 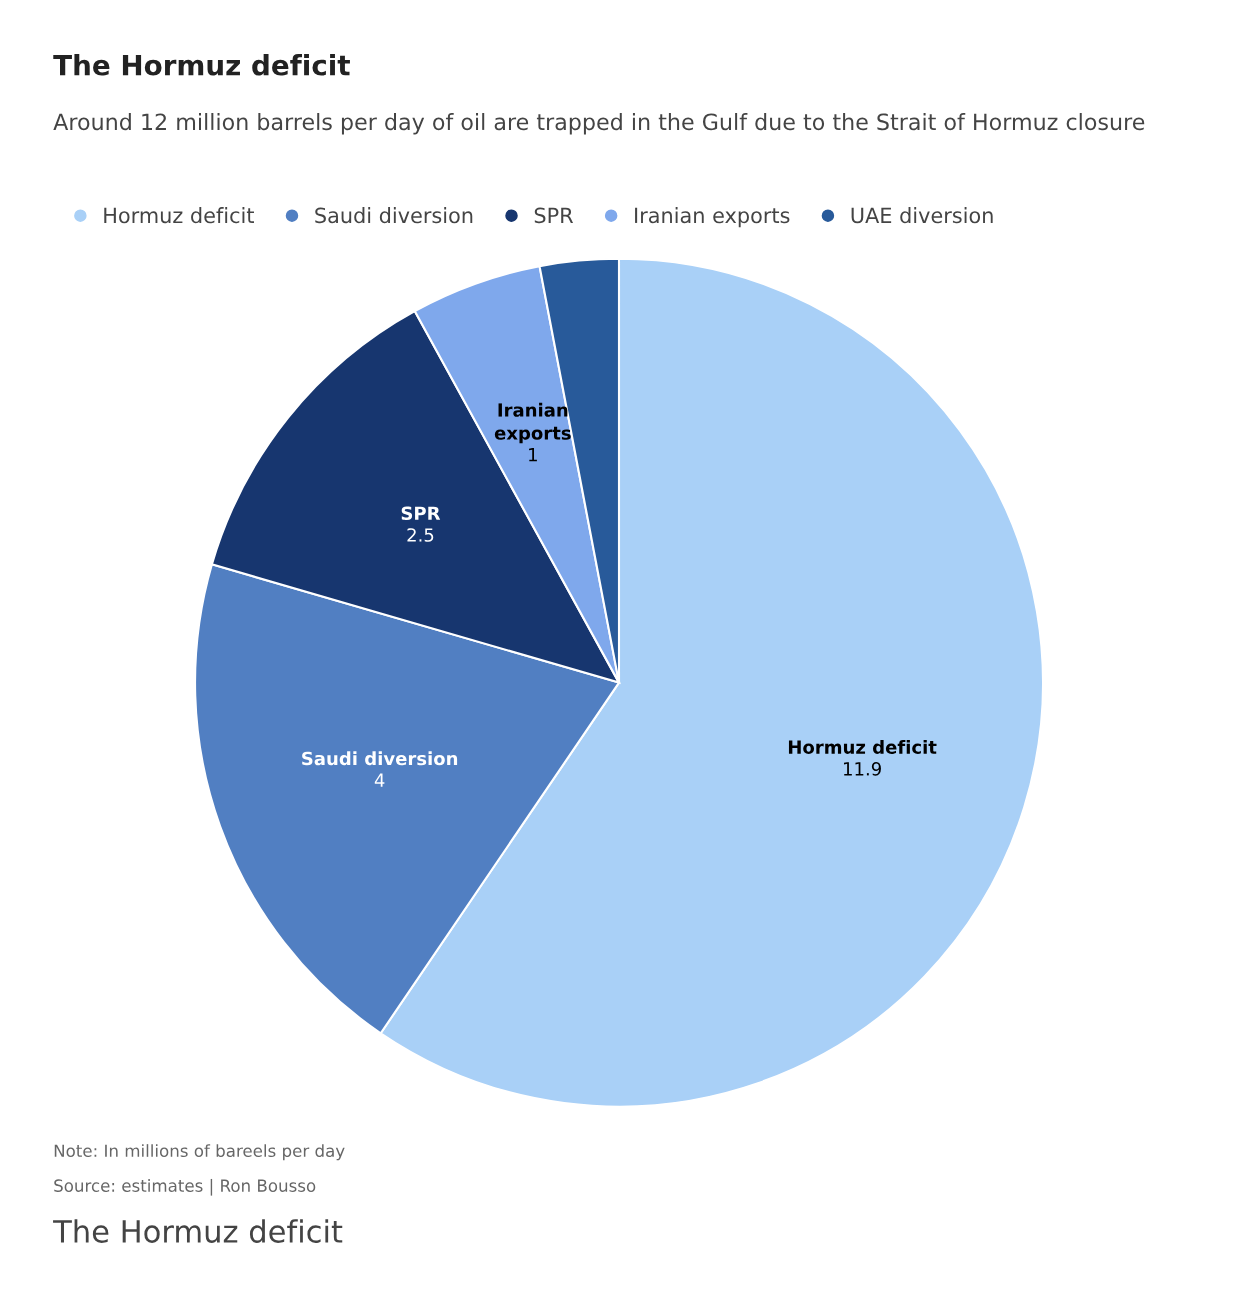 What do you see at coordinates (862, 746) in the screenshot?
I see `slice-label: Hormuz deficit` at bounding box center [862, 746].